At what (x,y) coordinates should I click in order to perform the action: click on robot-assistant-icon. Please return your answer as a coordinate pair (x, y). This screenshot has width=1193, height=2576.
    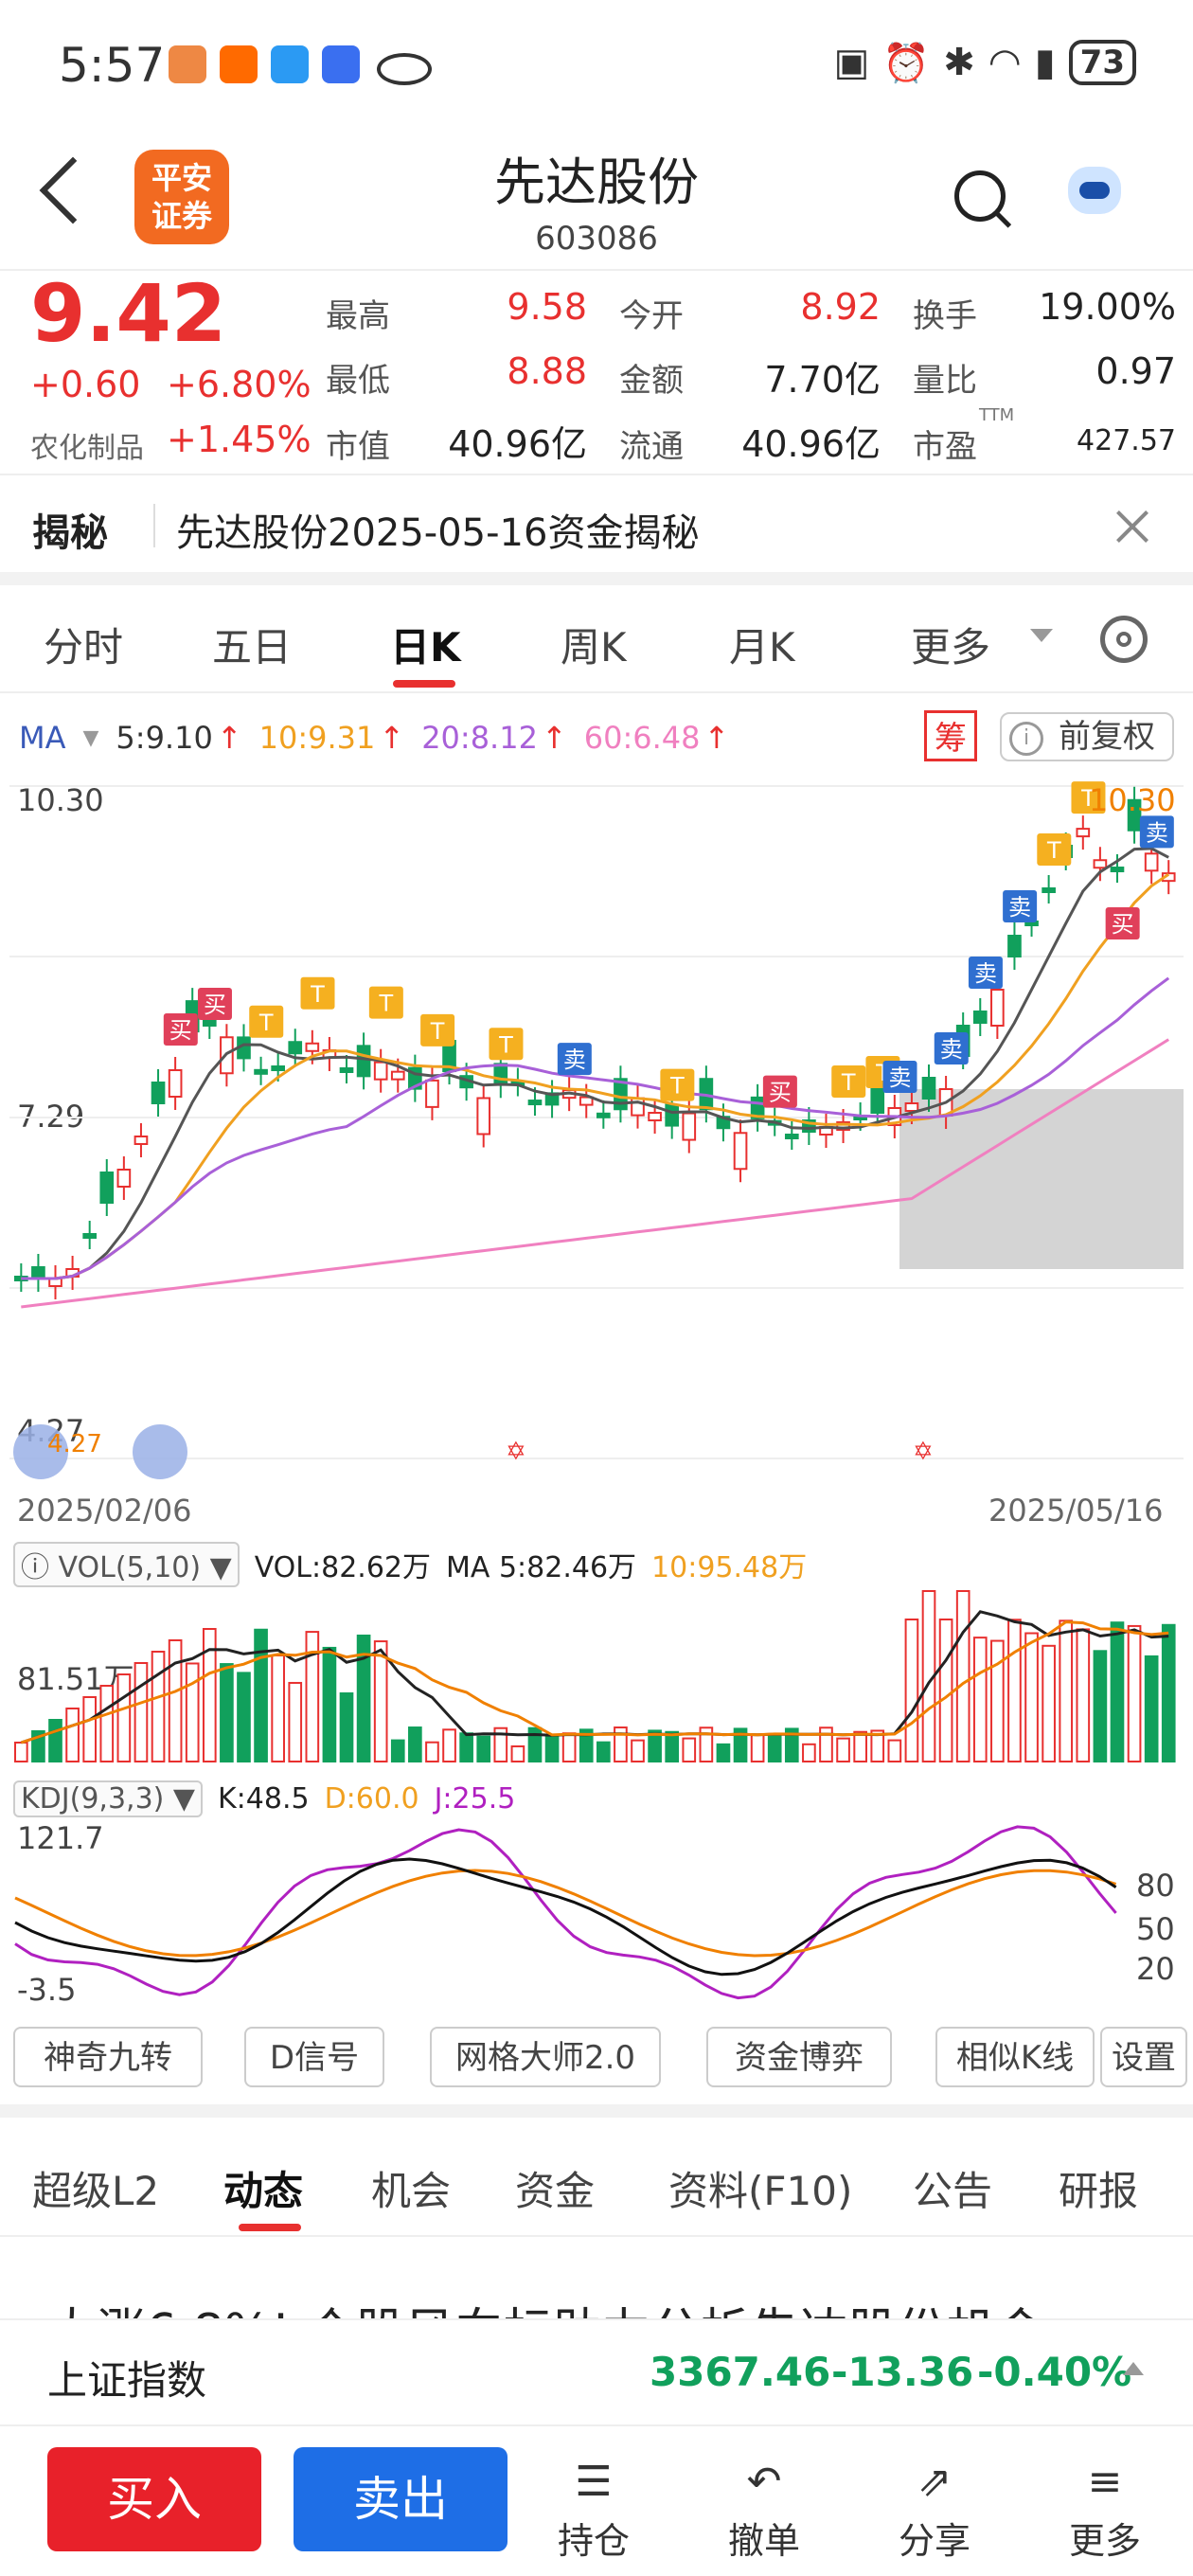
    Looking at the image, I should click on (1094, 190).